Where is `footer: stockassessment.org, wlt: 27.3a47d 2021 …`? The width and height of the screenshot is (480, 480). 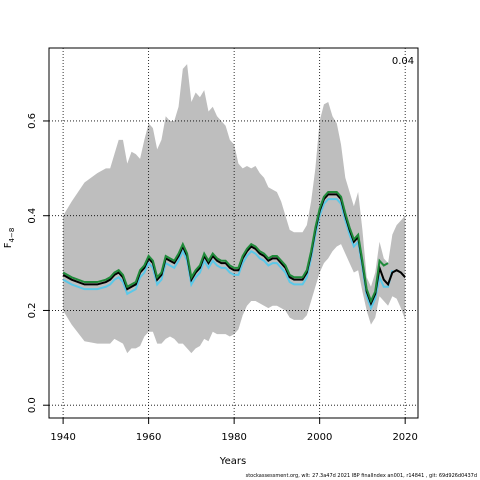 footer: stockassessment.org, wlt: 27.3a47d 2021 … is located at coordinates (361, 476).